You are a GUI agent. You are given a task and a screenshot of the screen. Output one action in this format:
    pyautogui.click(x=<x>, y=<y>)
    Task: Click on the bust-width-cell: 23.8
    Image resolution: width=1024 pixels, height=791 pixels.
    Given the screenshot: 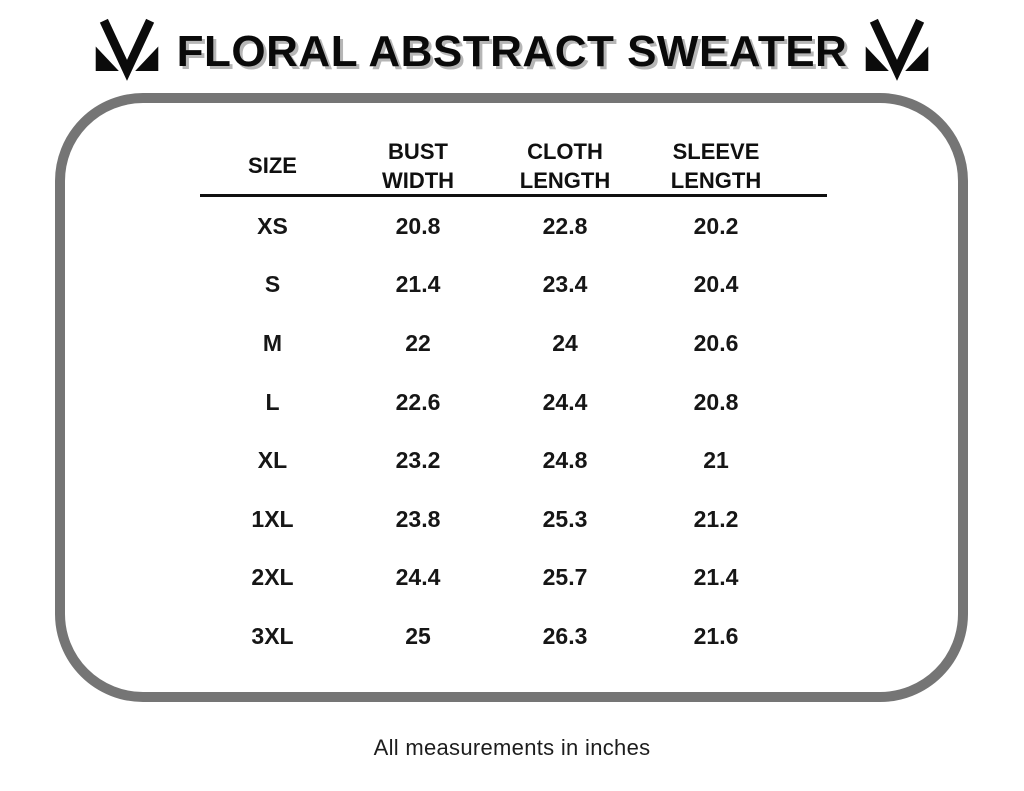 What is the action you would take?
    pyautogui.click(x=418, y=518)
    